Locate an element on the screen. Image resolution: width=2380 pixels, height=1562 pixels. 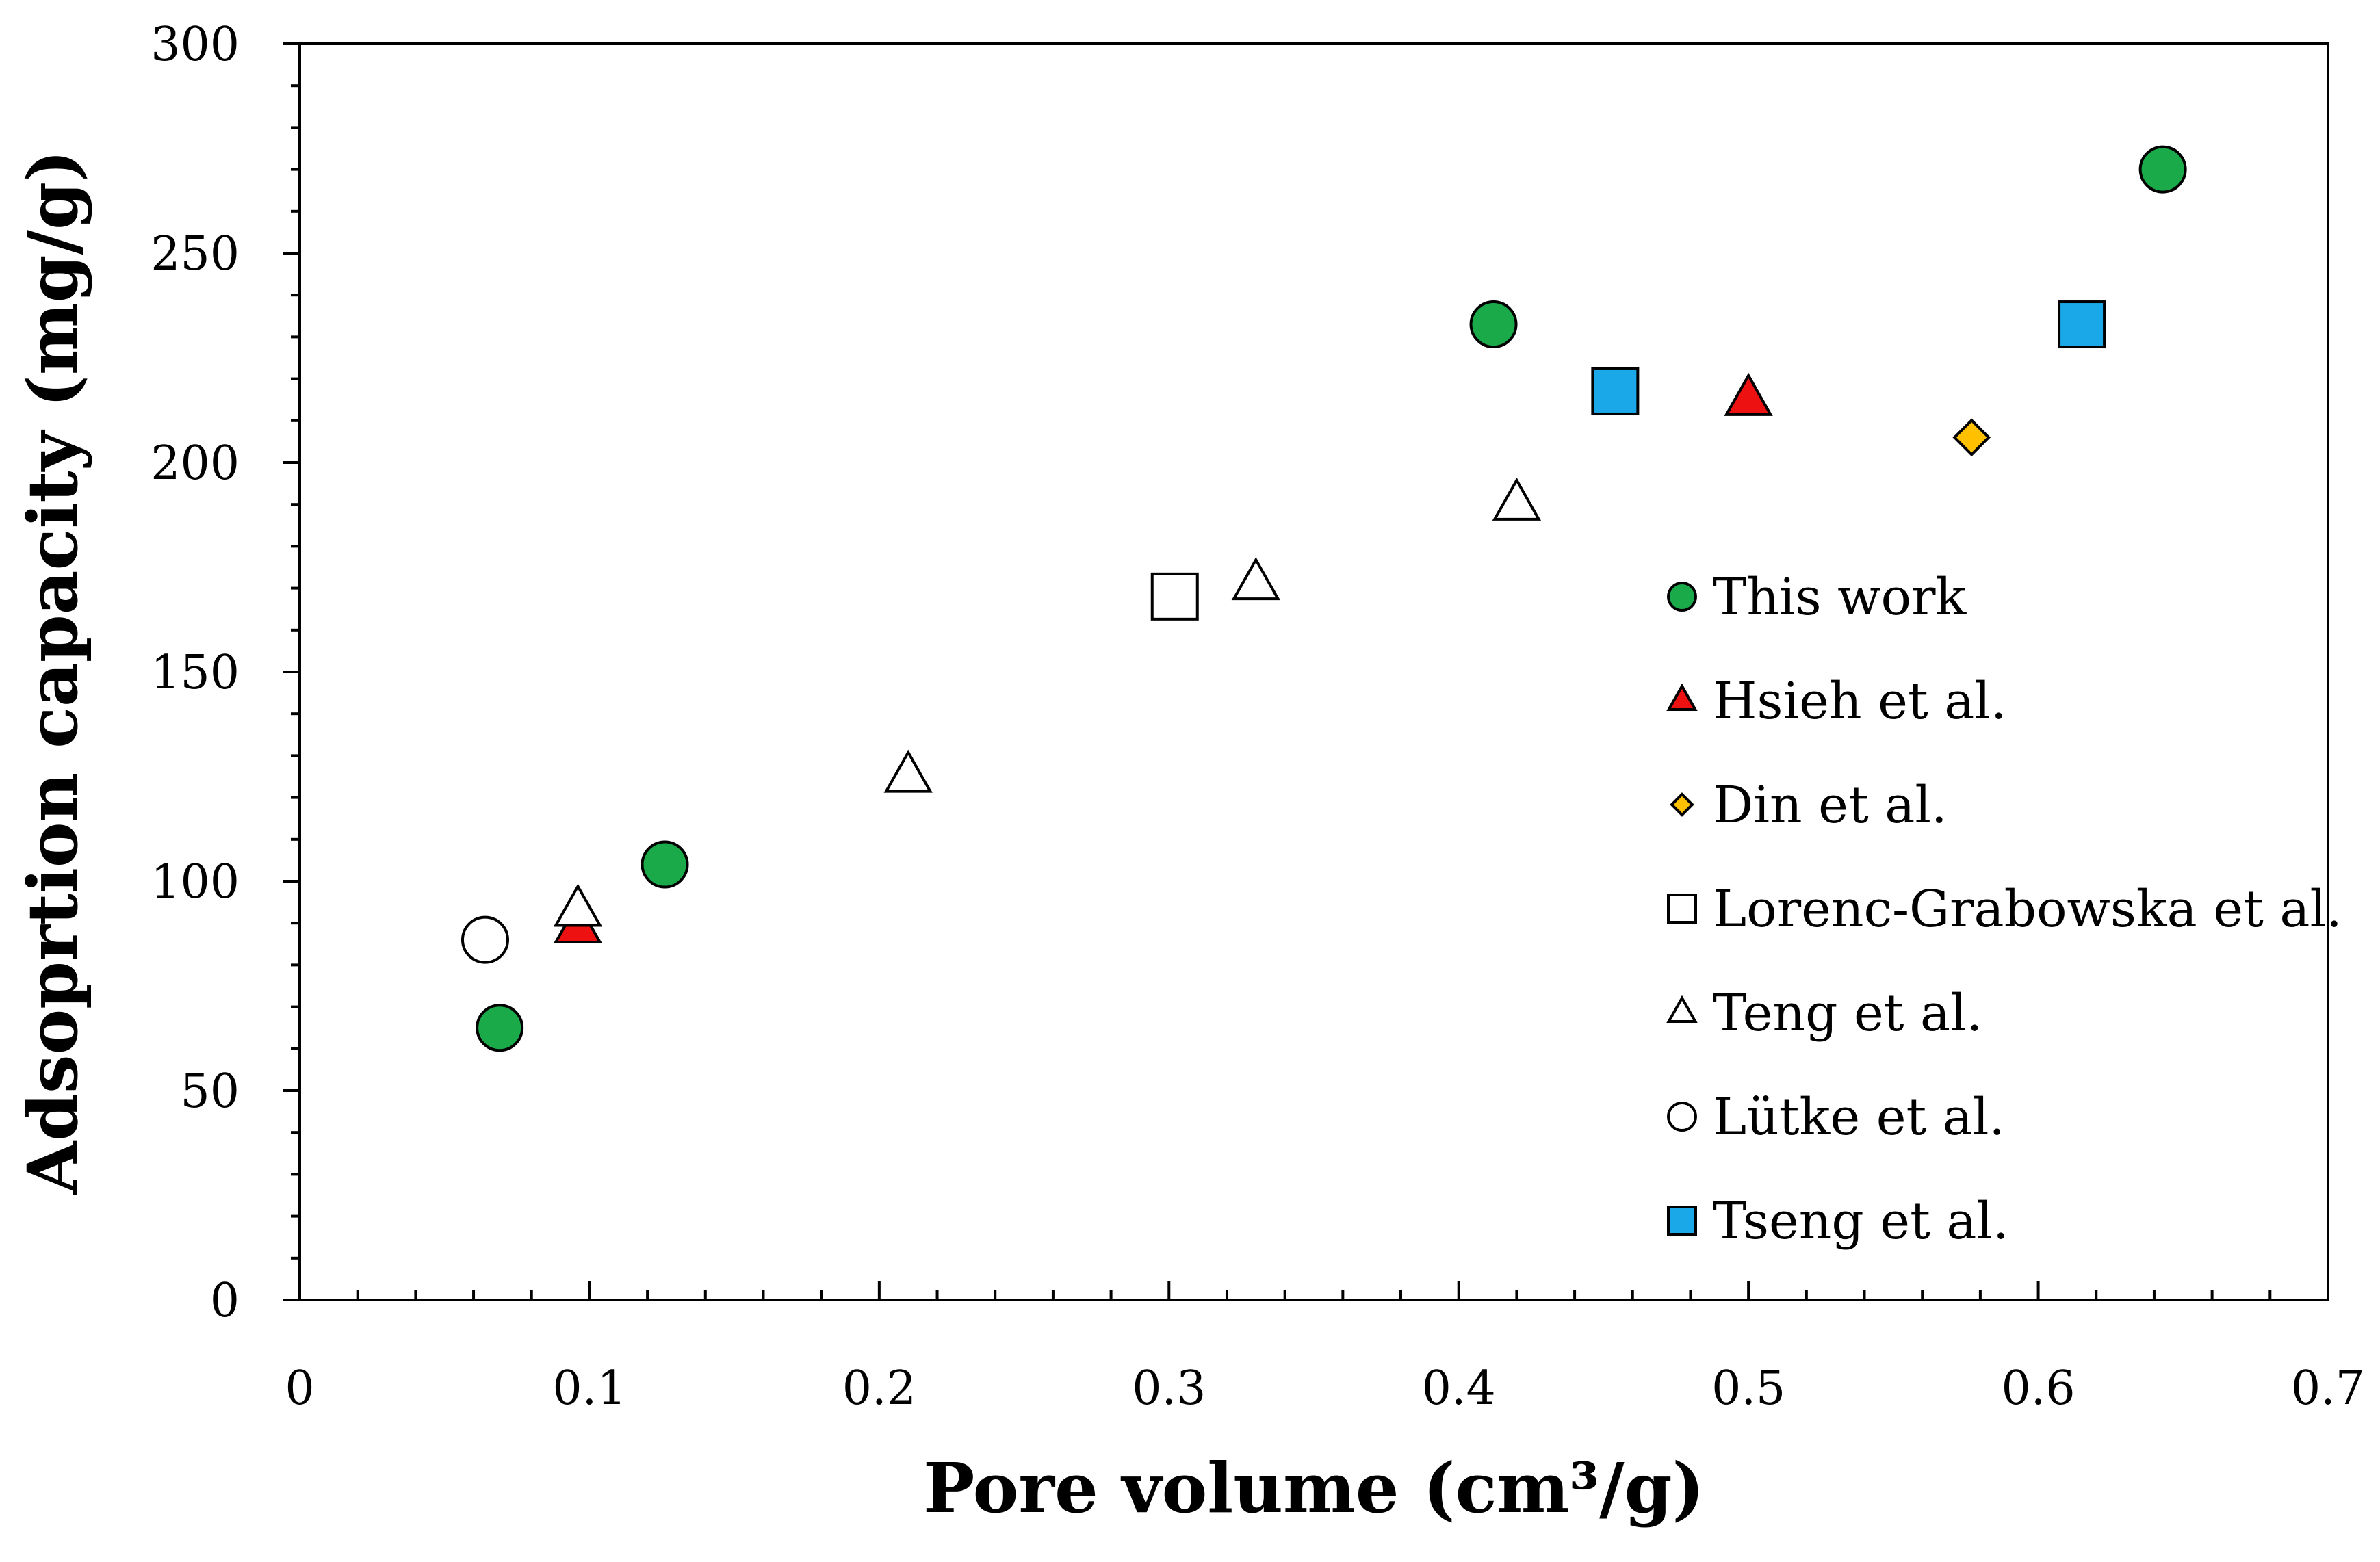
legend-label-l-tke-et-al: Lütke et al. is located at coordinates (1859, 1117).